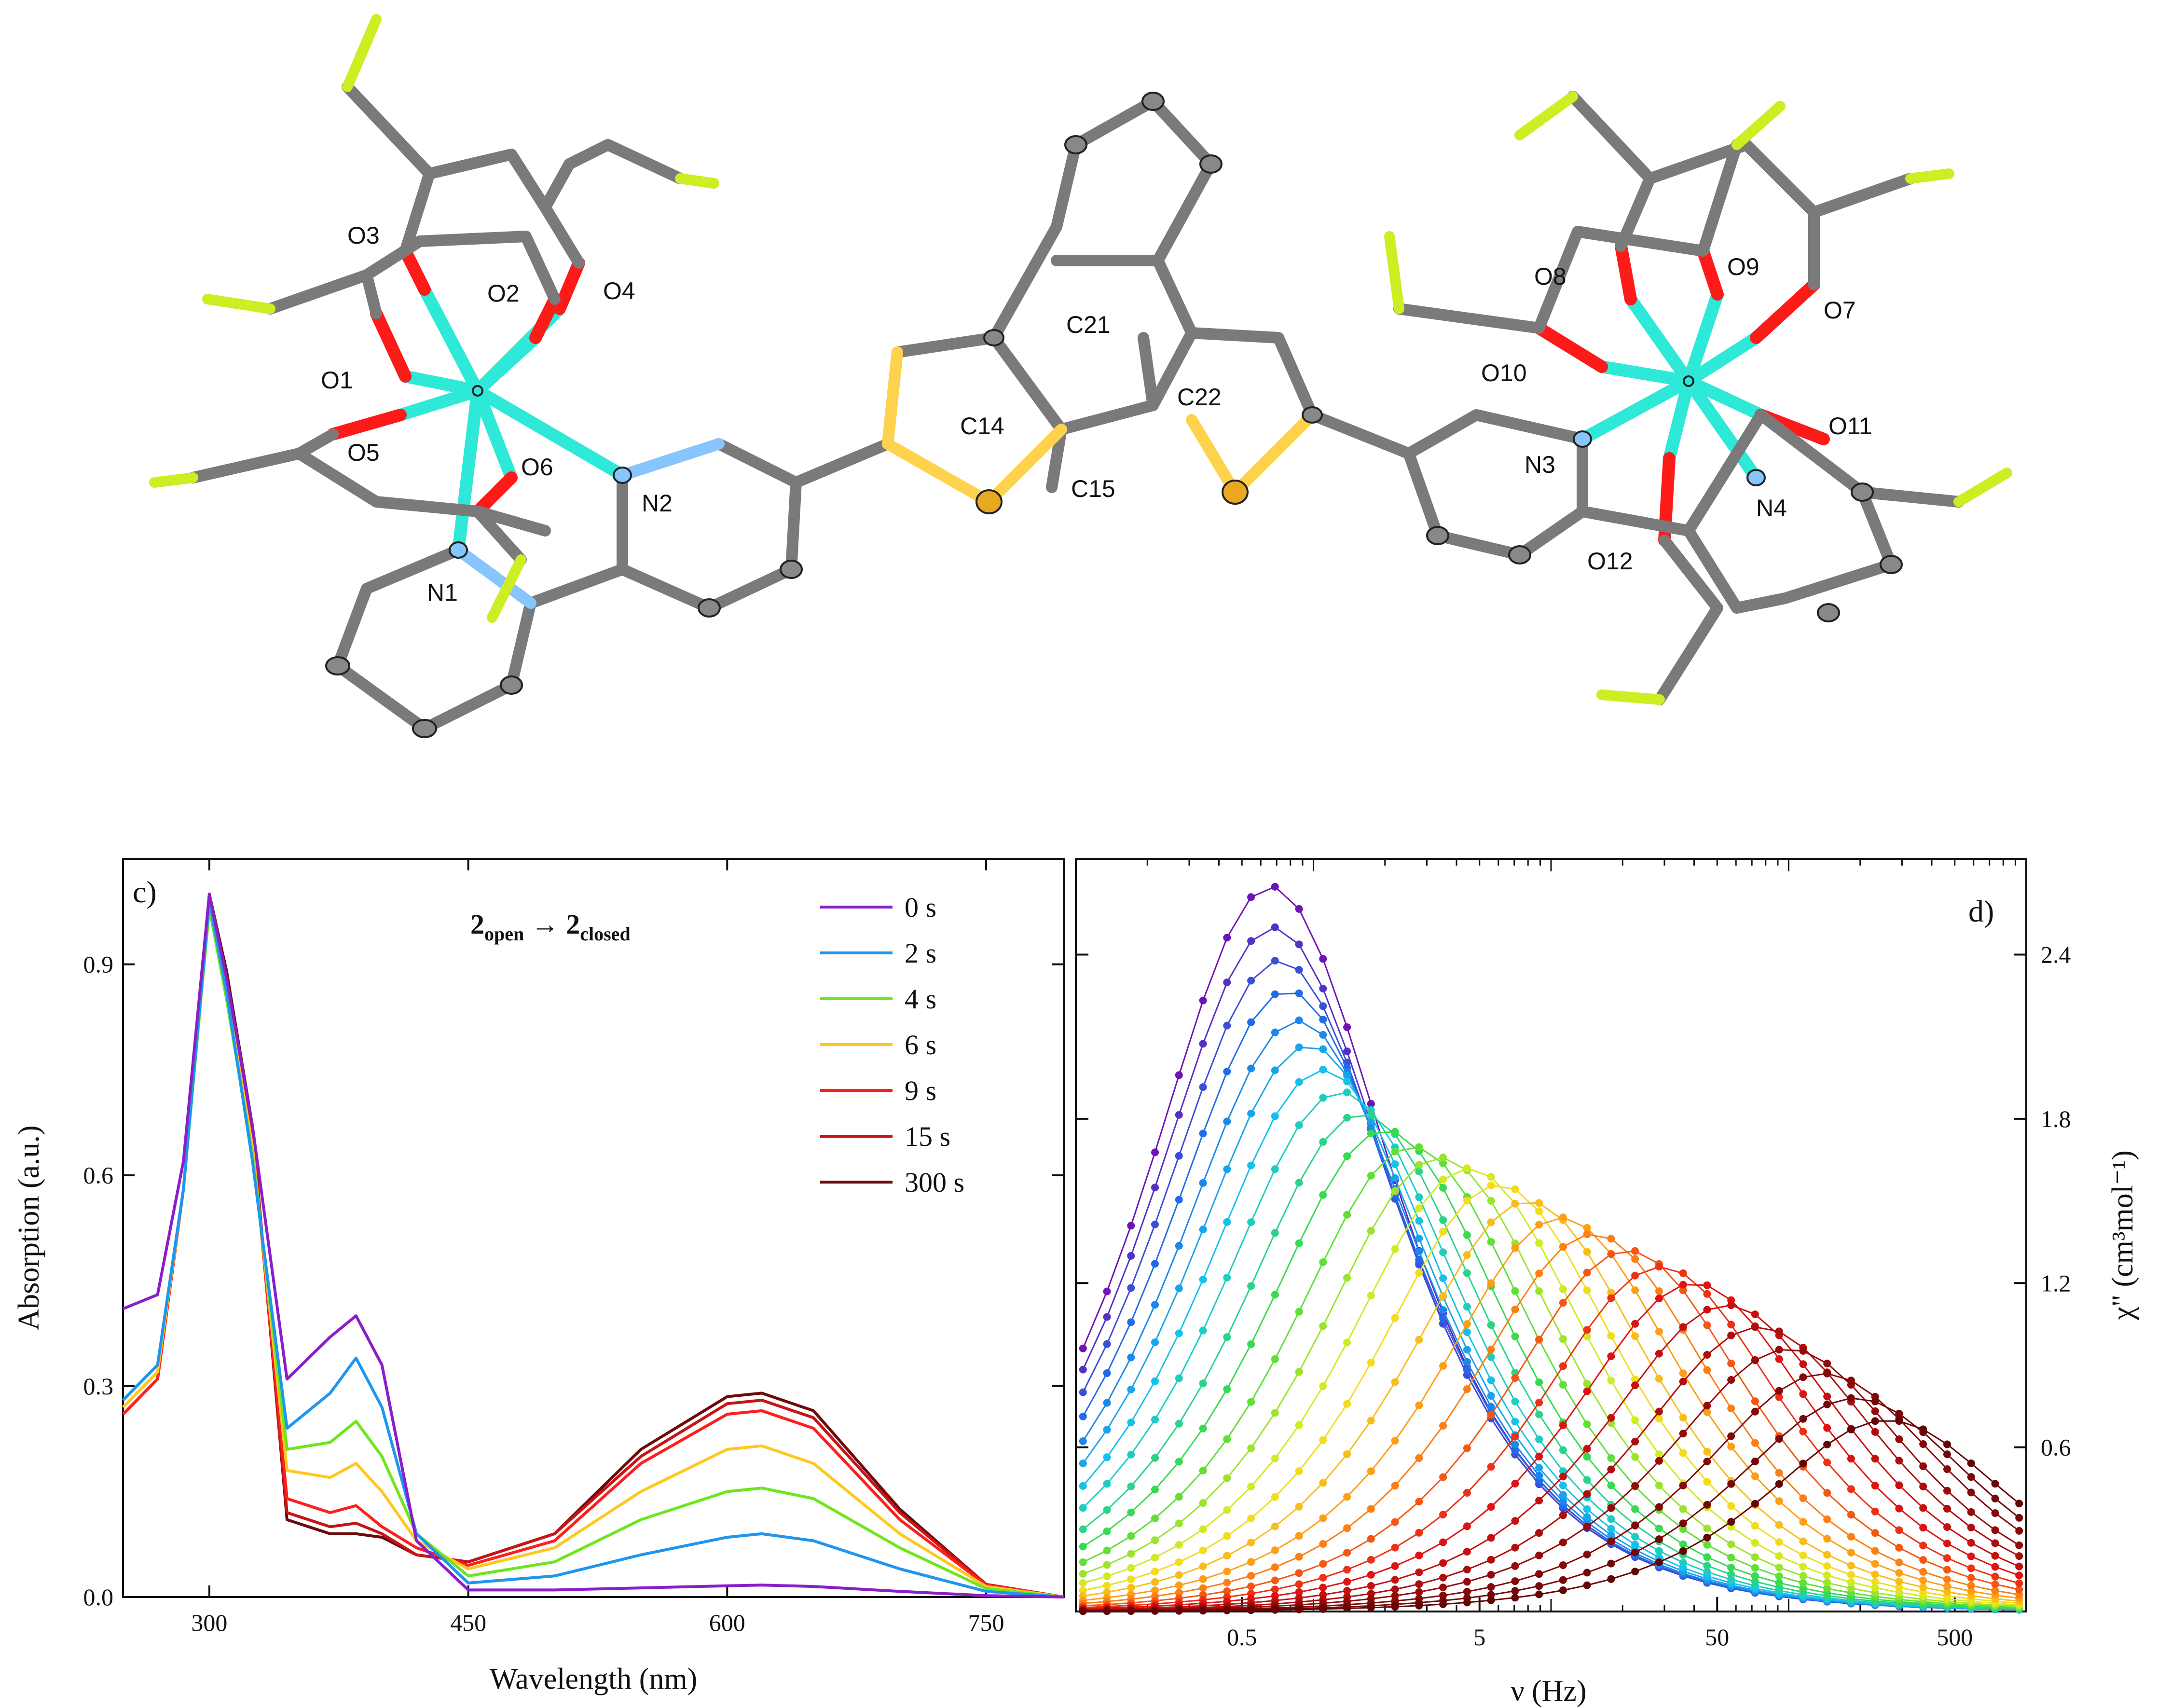 Image resolution: width=2171 pixels, height=1708 pixels. I want to click on series-line, so click(1552, 1457).